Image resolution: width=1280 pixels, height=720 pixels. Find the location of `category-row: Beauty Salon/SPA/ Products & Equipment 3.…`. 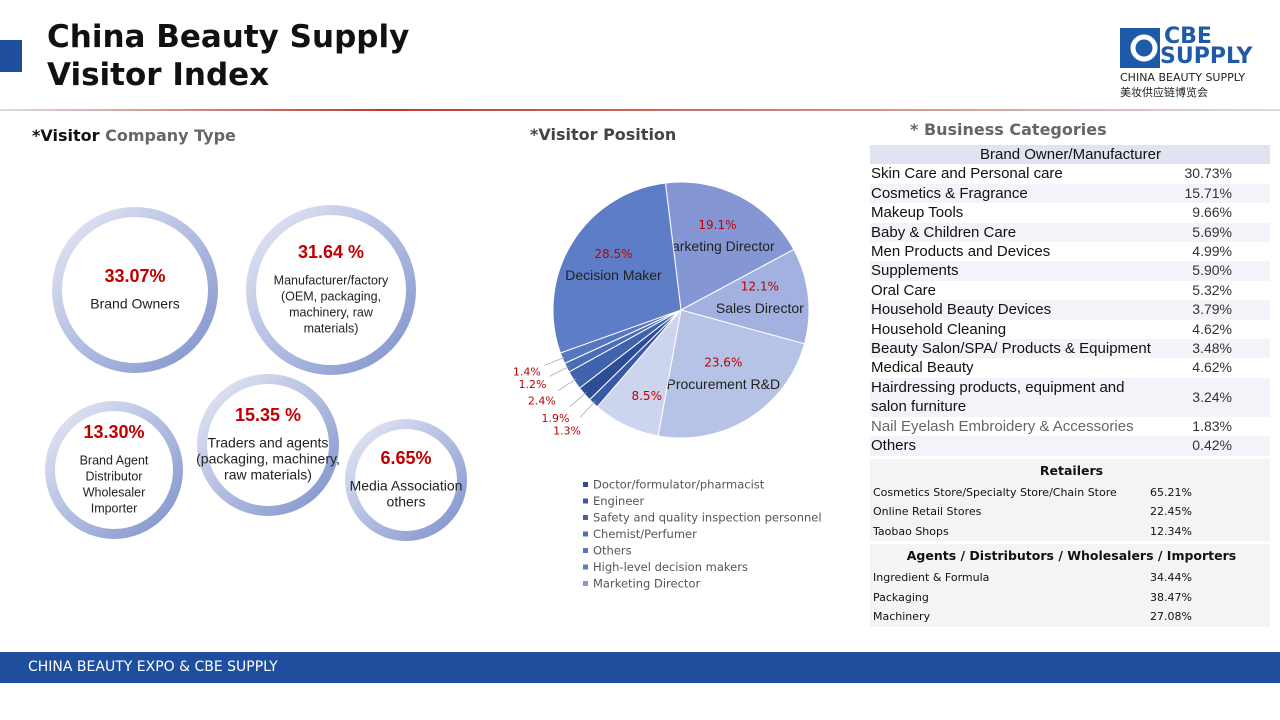

category-row: Beauty Salon/SPA/ Products & Equipment 3.… is located at coordinates (1070, 349).